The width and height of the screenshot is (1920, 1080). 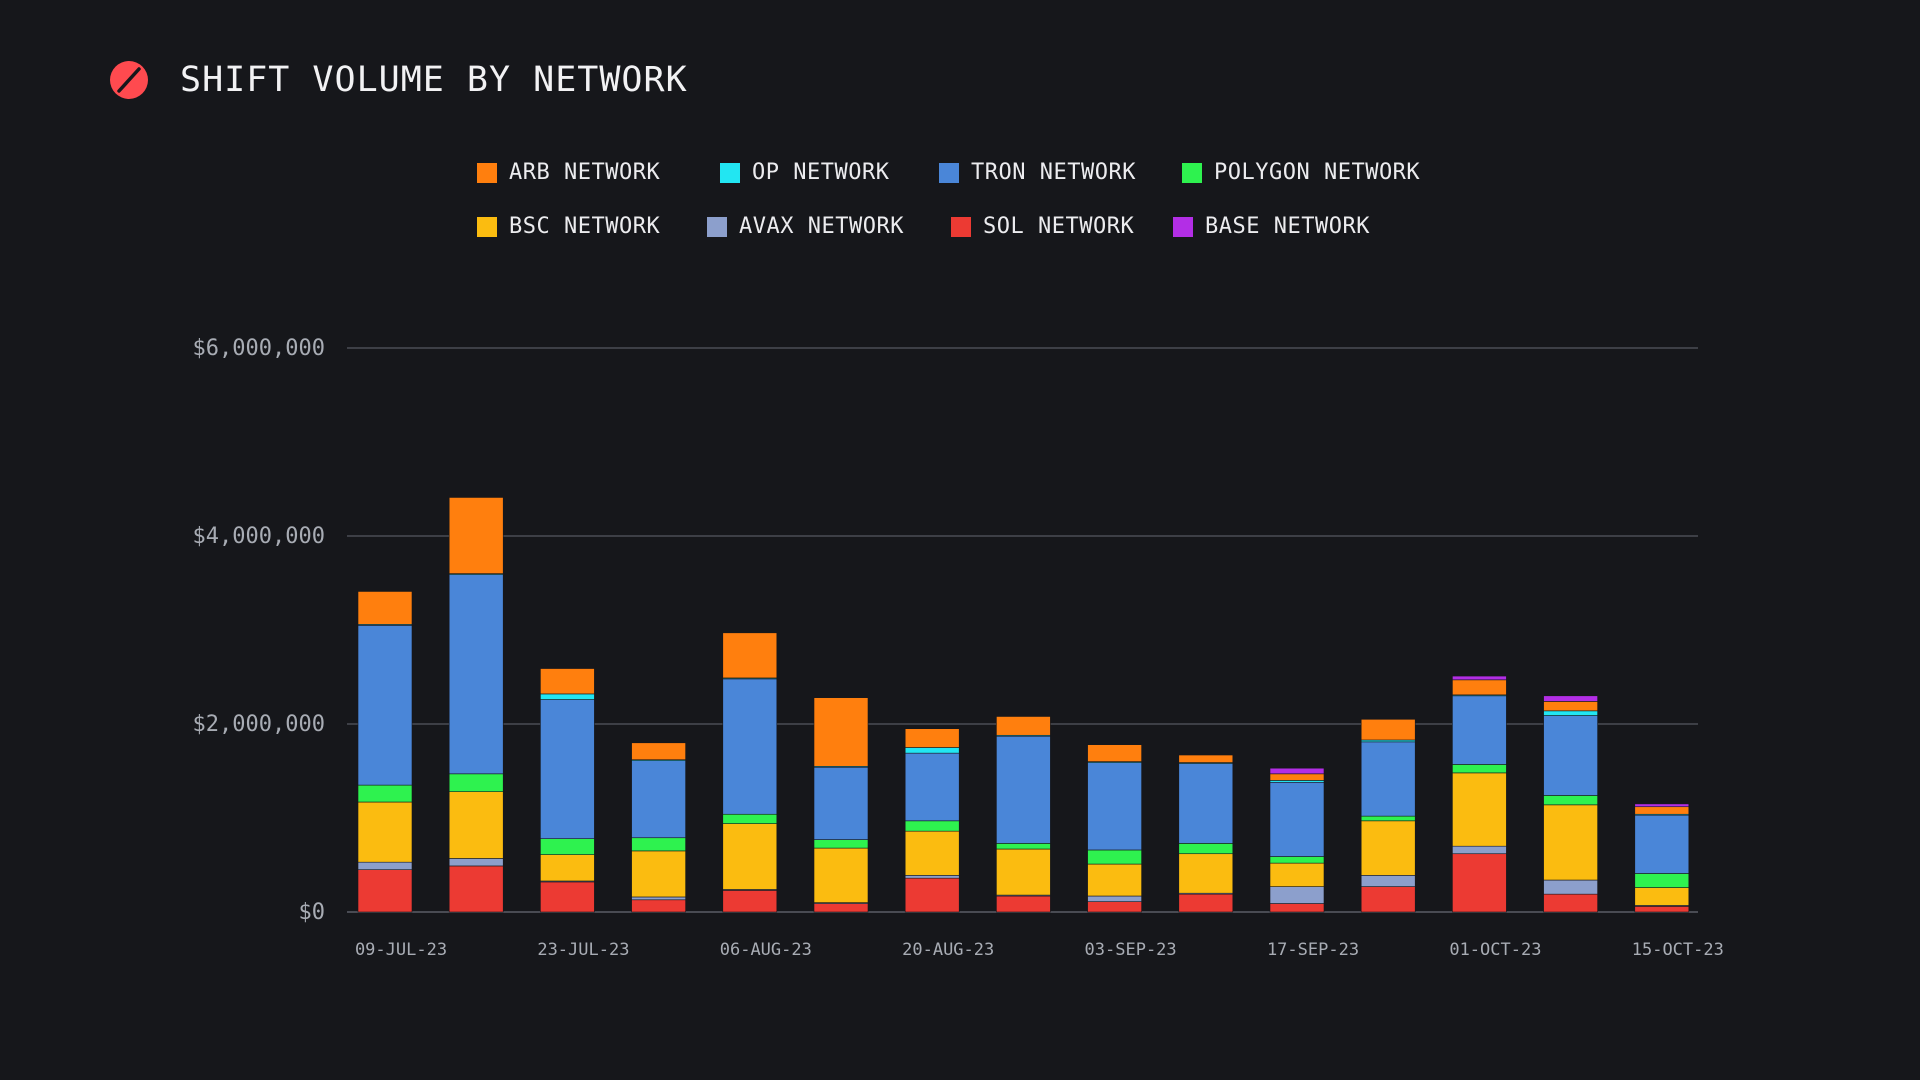 I want to click on legend-label: SOL NETWORK, so click(x=1059, y=226).